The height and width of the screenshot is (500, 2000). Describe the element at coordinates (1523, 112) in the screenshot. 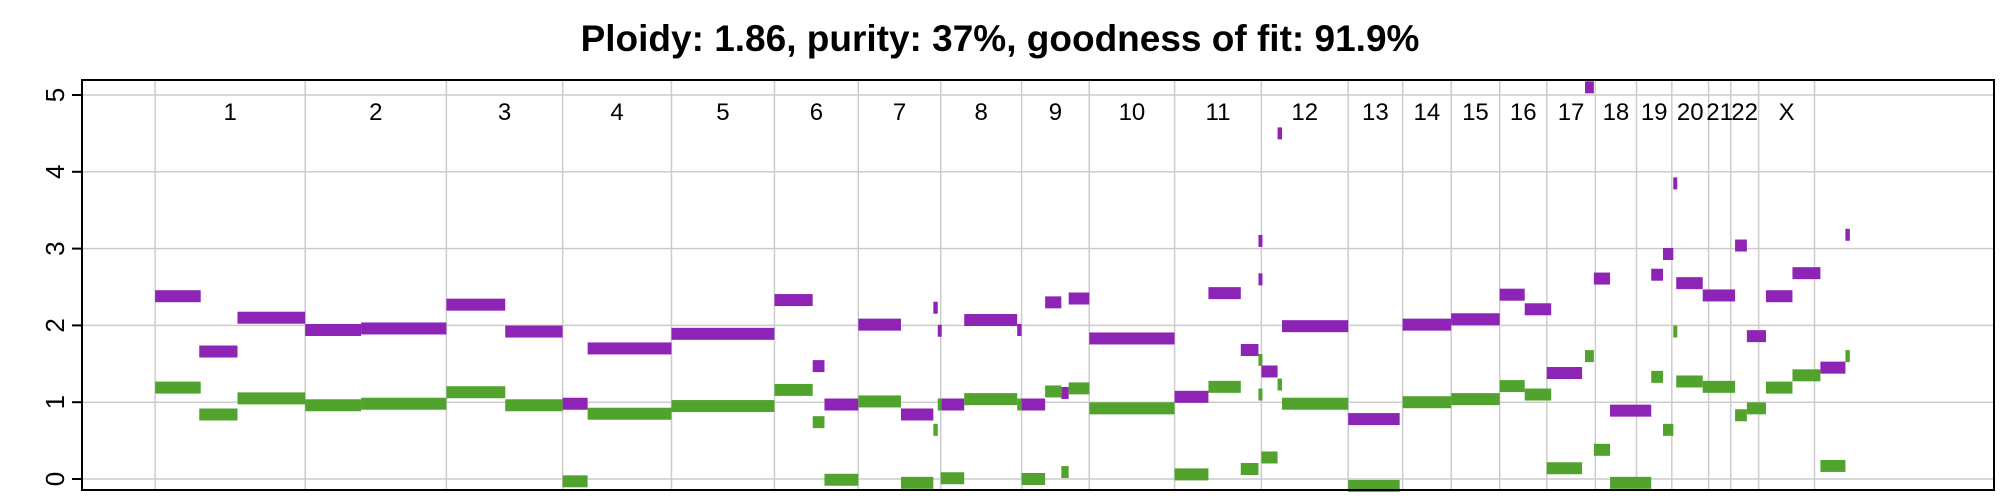

I see `chromosome-label: 16` at that location.